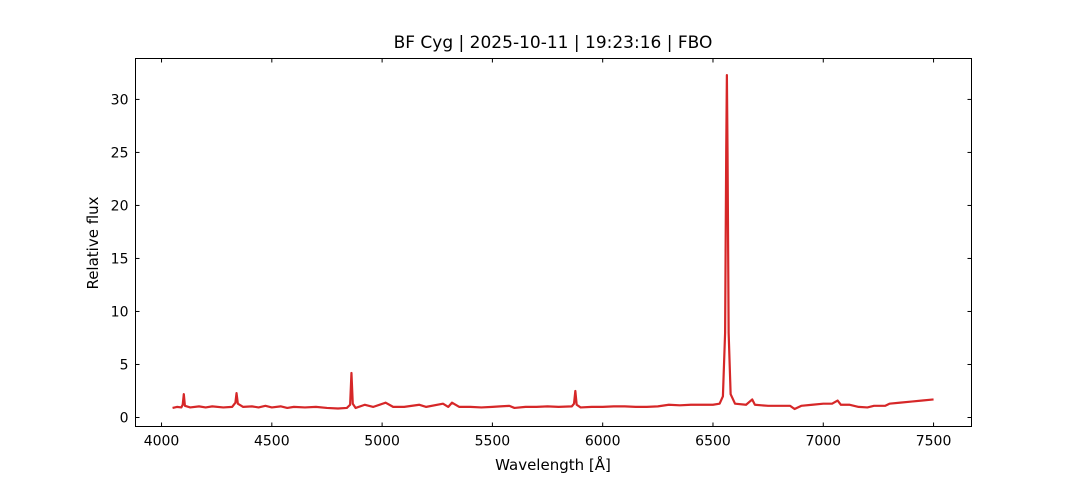 This screenshot has height=484, width=1080. I want to click on y-axis-label: Relative flux, so click(93, 242).